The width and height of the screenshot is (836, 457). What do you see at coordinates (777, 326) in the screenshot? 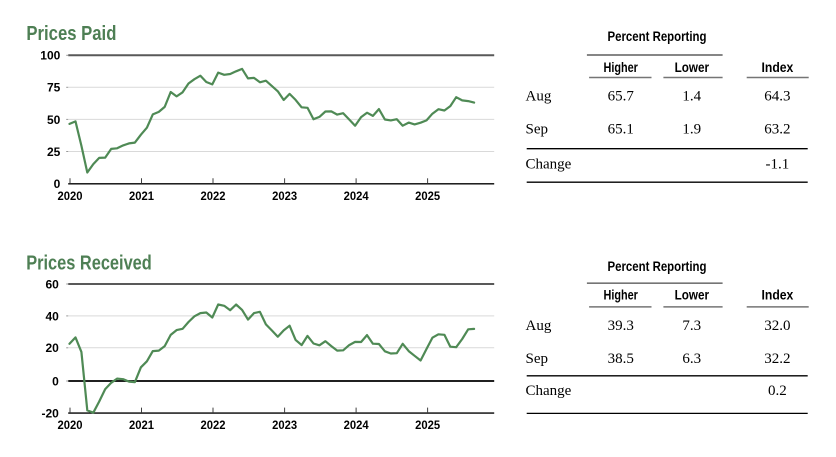
I see `svg-text: 32.0` at bounding box center [777, 326].